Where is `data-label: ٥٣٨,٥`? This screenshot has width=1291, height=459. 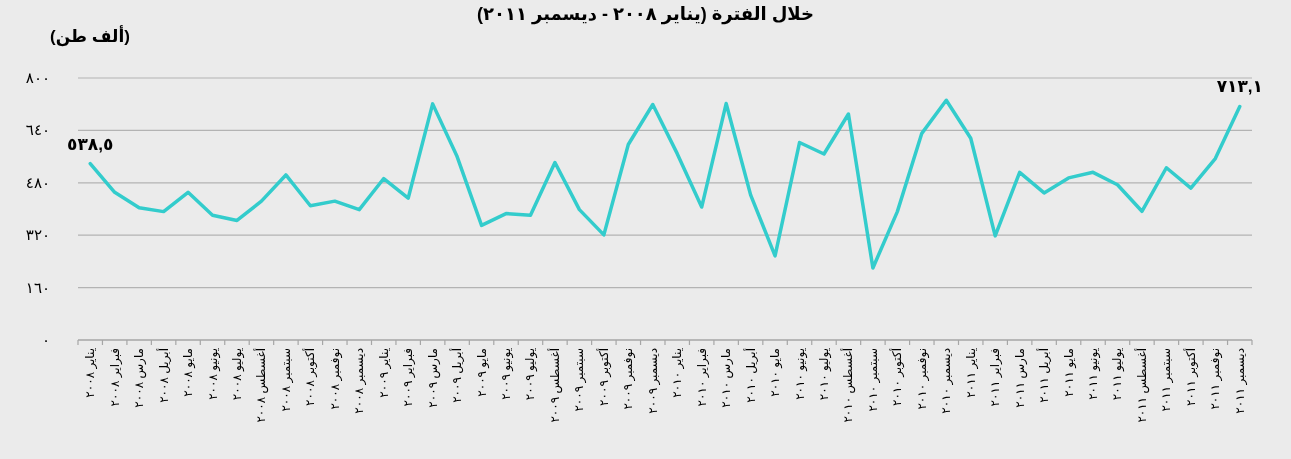 data-label: ٥٣٨,٥ is located at coordinates (90, 144).